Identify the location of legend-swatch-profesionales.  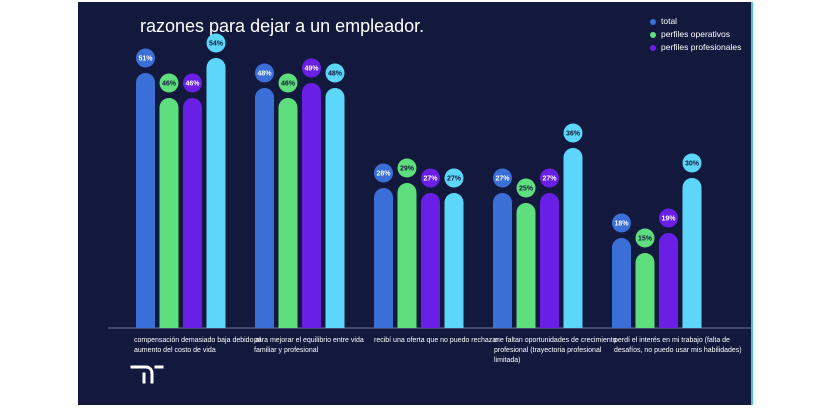
(653, 48).